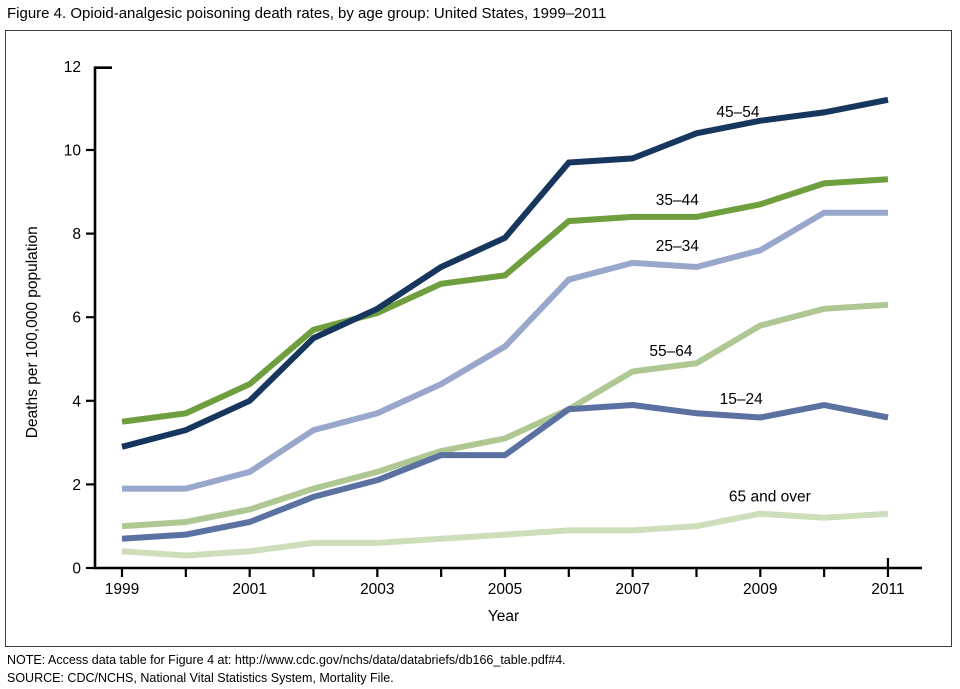 The width and height of the screenshot is (960, 689). What do you see at coordinates (505, 534) in the screenshot?
I see `line-65-and-over` at bounding box center [505, 534].